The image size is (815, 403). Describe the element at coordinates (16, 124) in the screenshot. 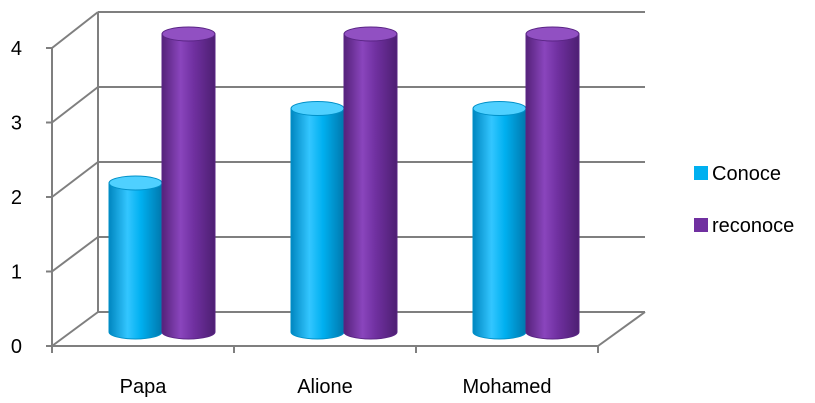

I see `y-tick-label: 3` at that location.